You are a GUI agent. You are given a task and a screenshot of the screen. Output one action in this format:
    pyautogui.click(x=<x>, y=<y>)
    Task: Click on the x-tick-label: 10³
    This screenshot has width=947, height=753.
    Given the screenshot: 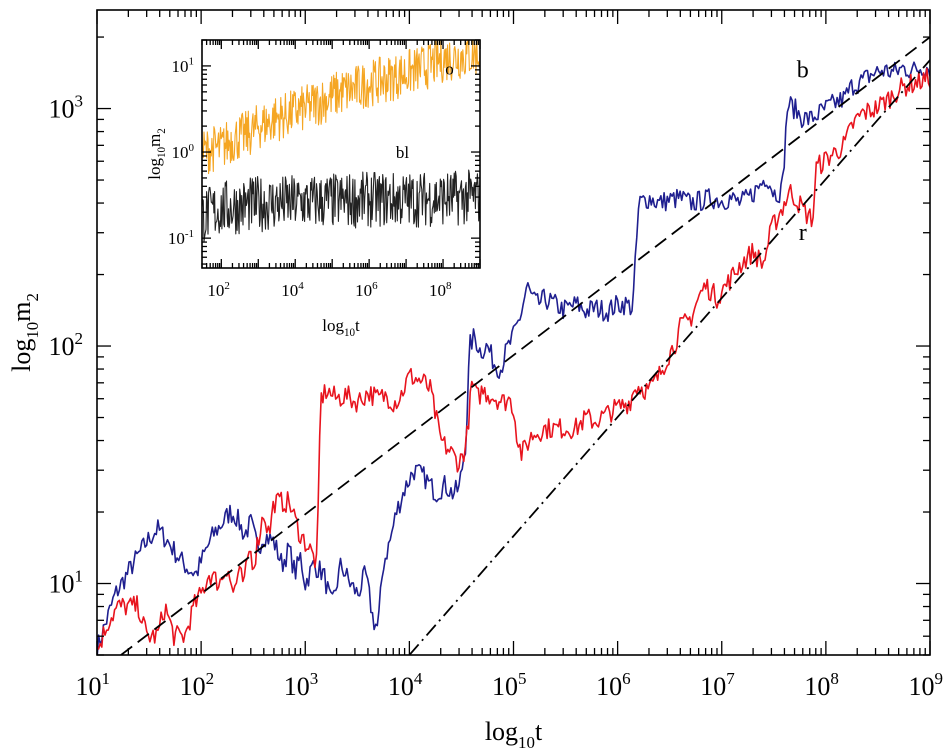 What is the action you would take?
    pyautogui.click(x=301, y=685)
    